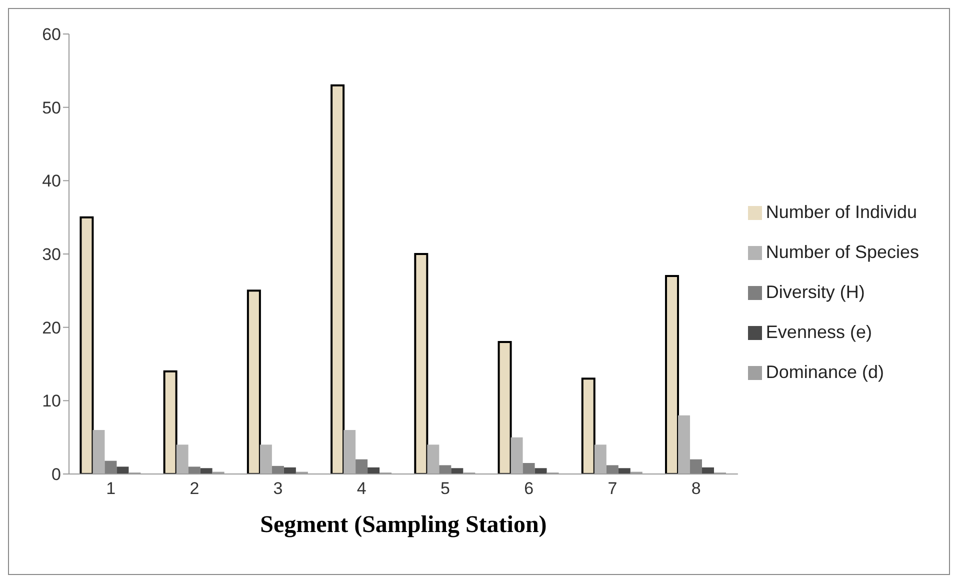 Image resolution: width=960 pixels, height=583 pixels. What do you see at coordinates (51, 254) in the screenshot?
I see `y-tick-label: 30` at bounding box center [51, 254].